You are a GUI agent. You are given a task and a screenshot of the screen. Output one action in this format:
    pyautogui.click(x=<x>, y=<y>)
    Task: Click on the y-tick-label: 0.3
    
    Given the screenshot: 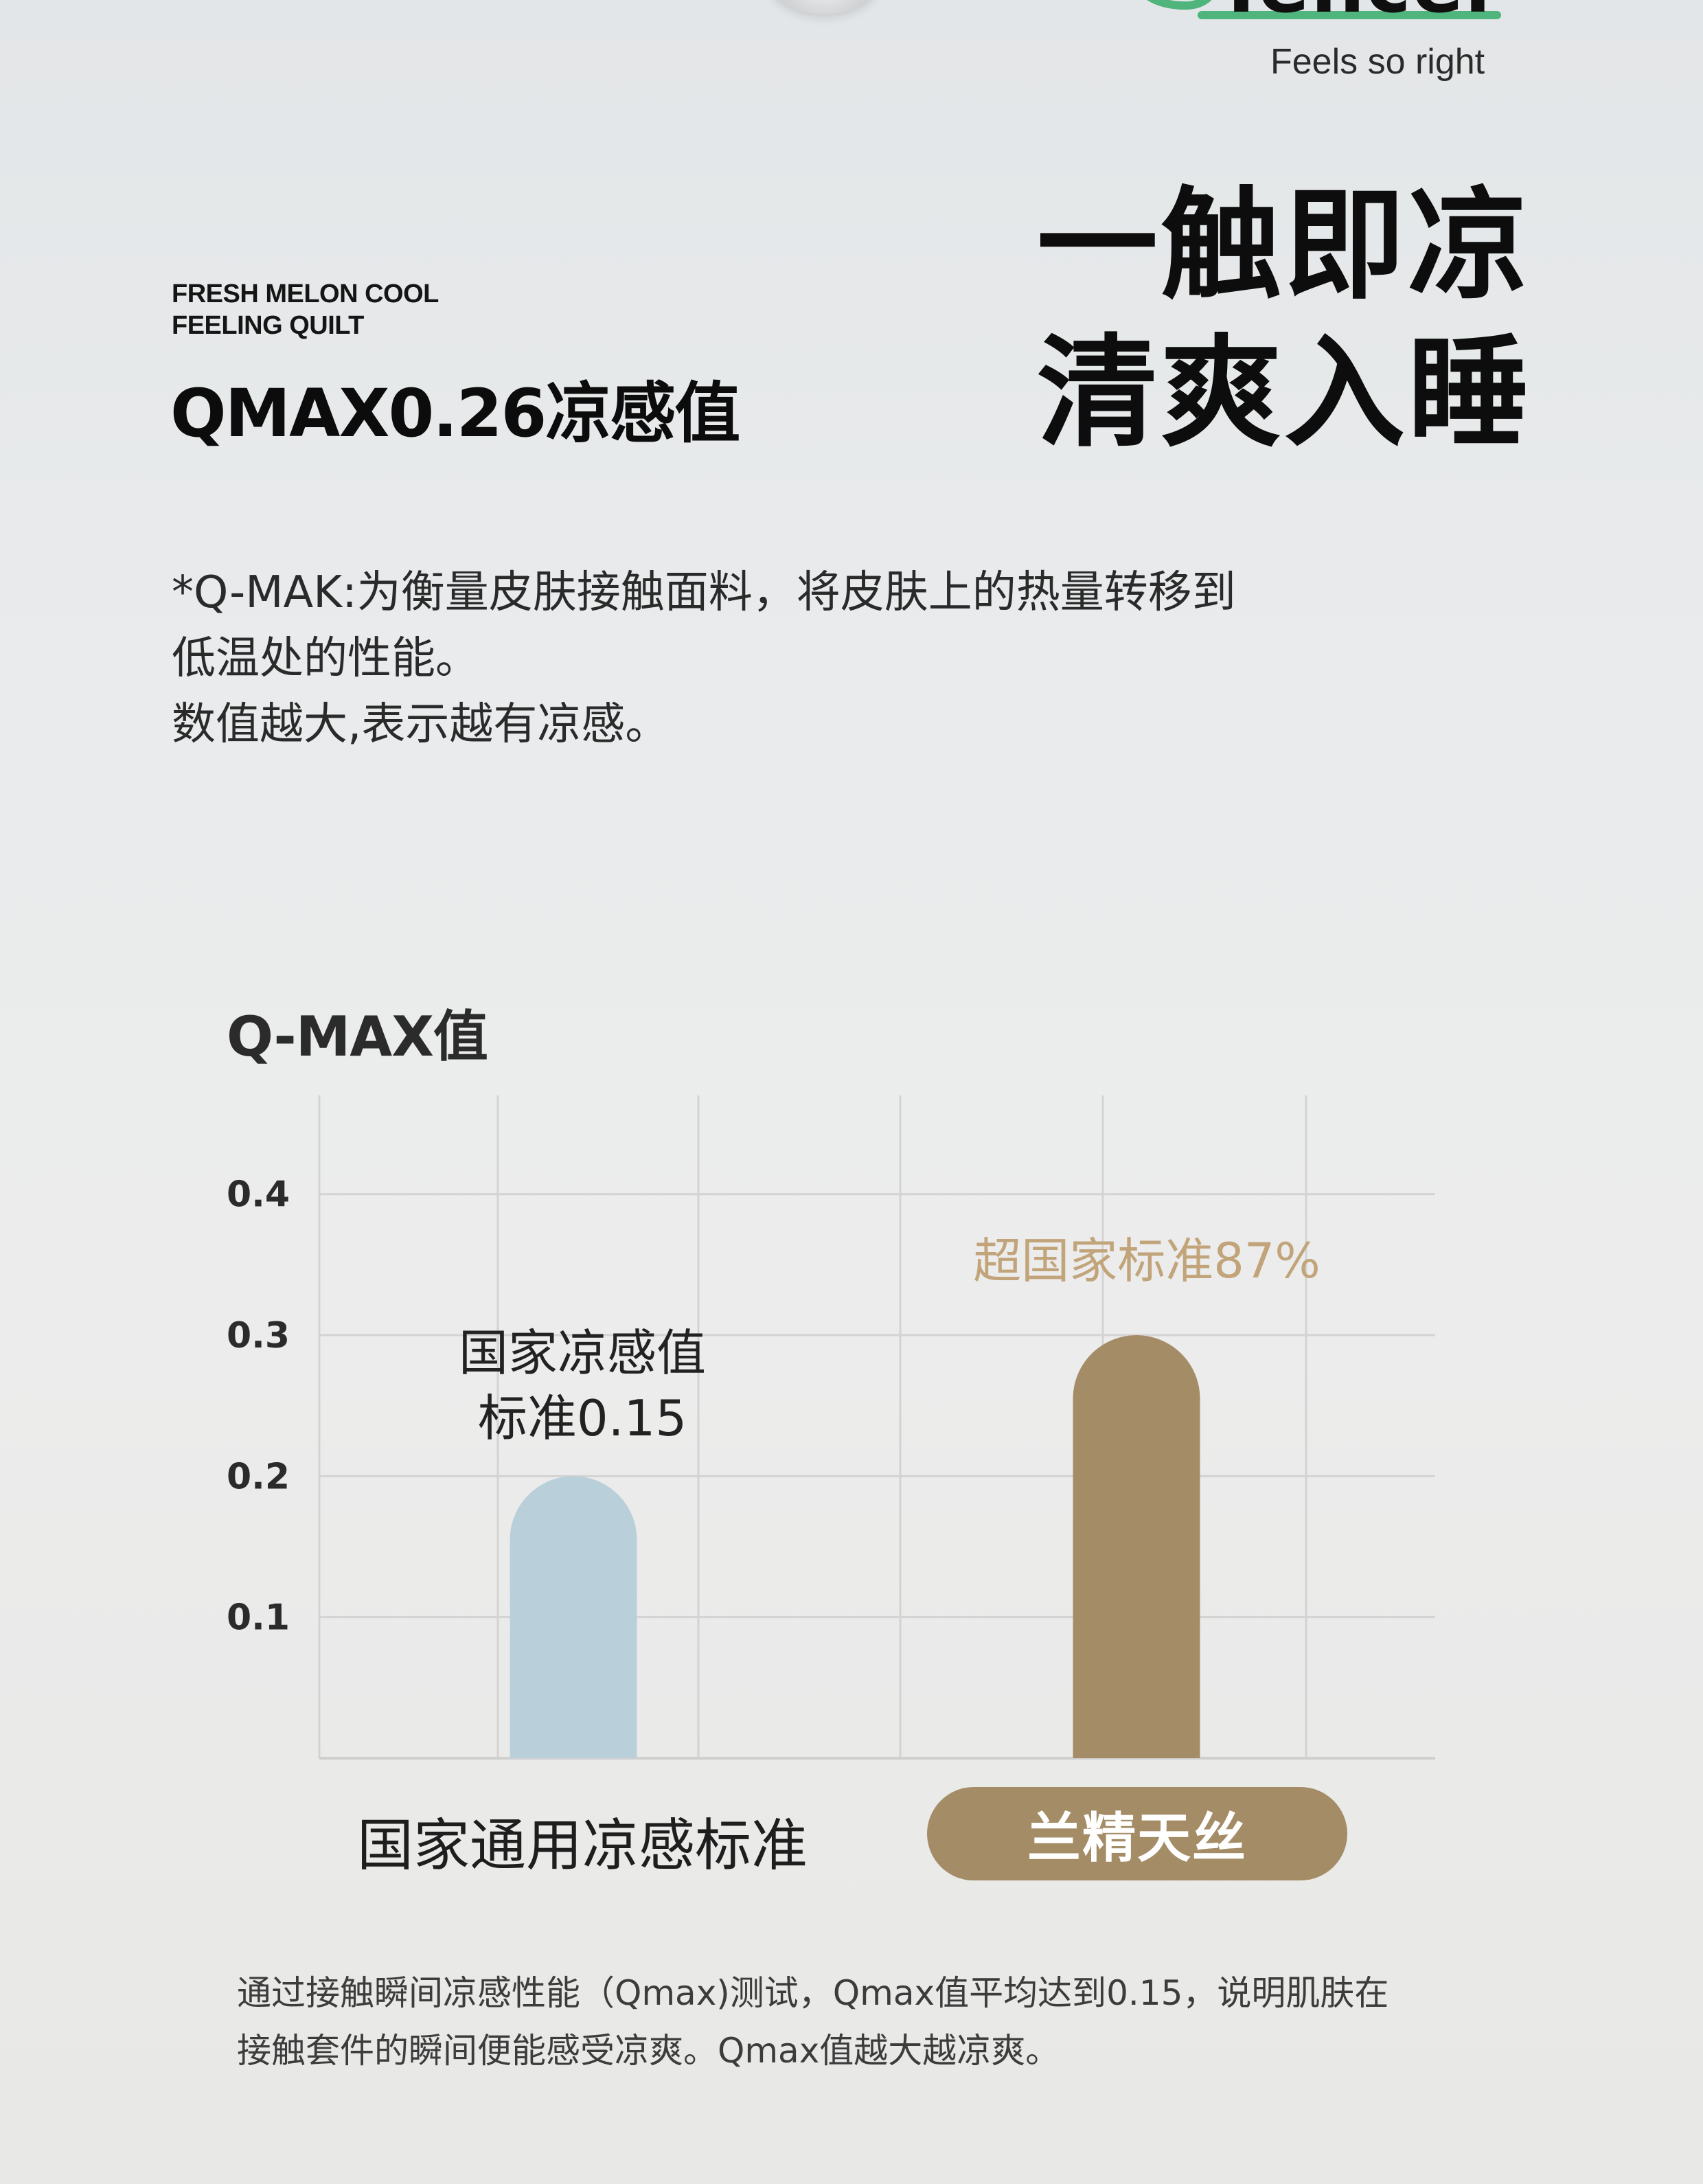 What is the action you would take?
    pyautogui.click(x=258, y=1335)
    